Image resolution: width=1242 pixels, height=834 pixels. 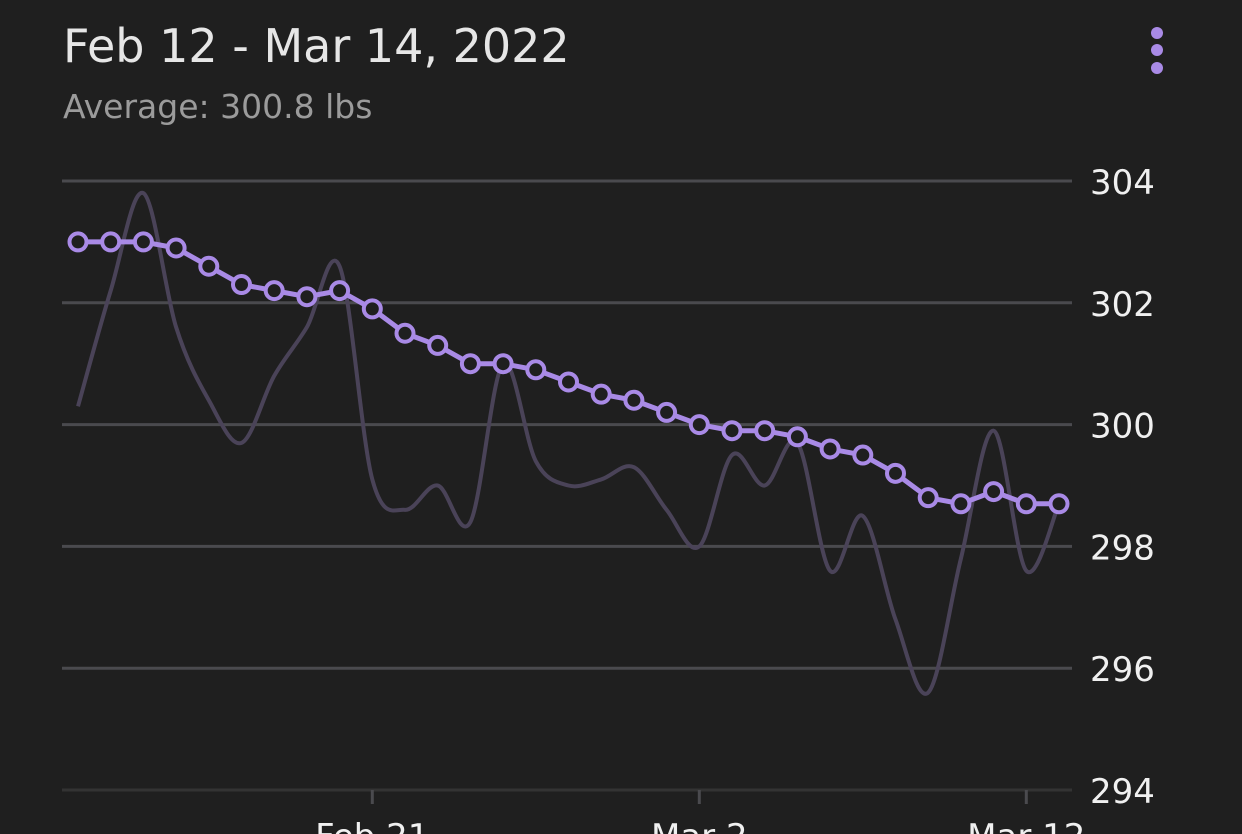 What do you see at coordinates (1122, 792) in the screenshot?
I see `y-tick-label: 294` at bounding box center [1122, 792].